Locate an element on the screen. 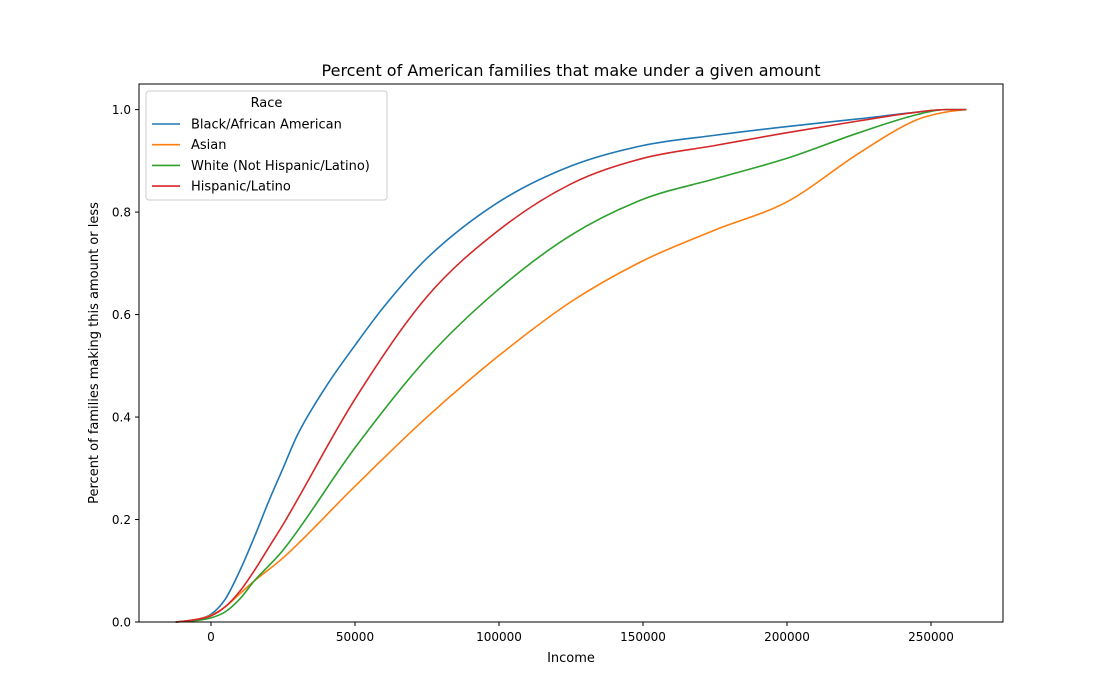 The image size is (1114, 699). y-axis: 0.0 0.2 0.4 0.6 0.8 1.0 is located at coordinates (125, 366).